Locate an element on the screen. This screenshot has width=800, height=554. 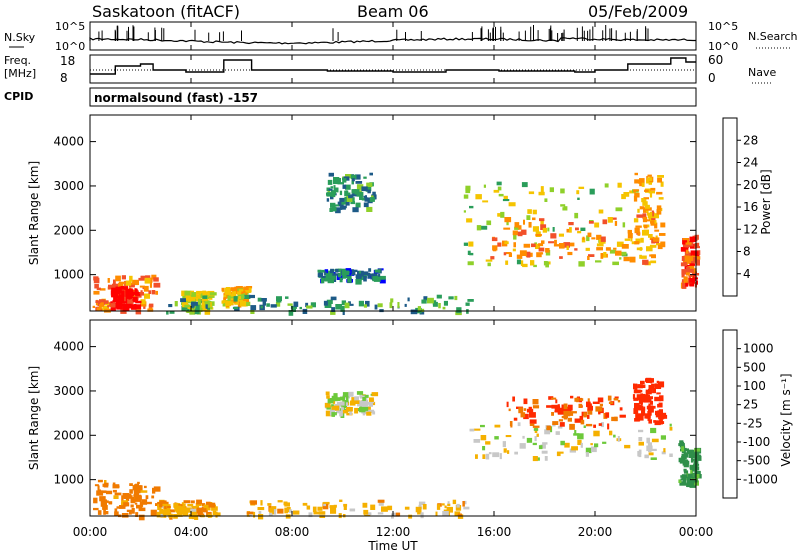
noise-tick-bottom-left: 10^0 is located at coordinates (70, 46).